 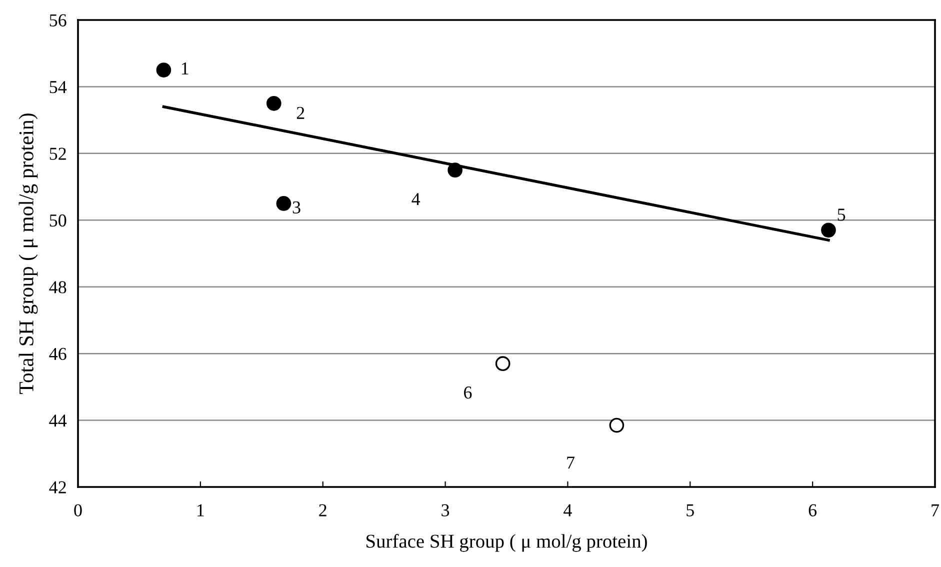 I want to click on y-axis-title: Total SH group ( μ mol/g protein), so click(x=28, y=254).